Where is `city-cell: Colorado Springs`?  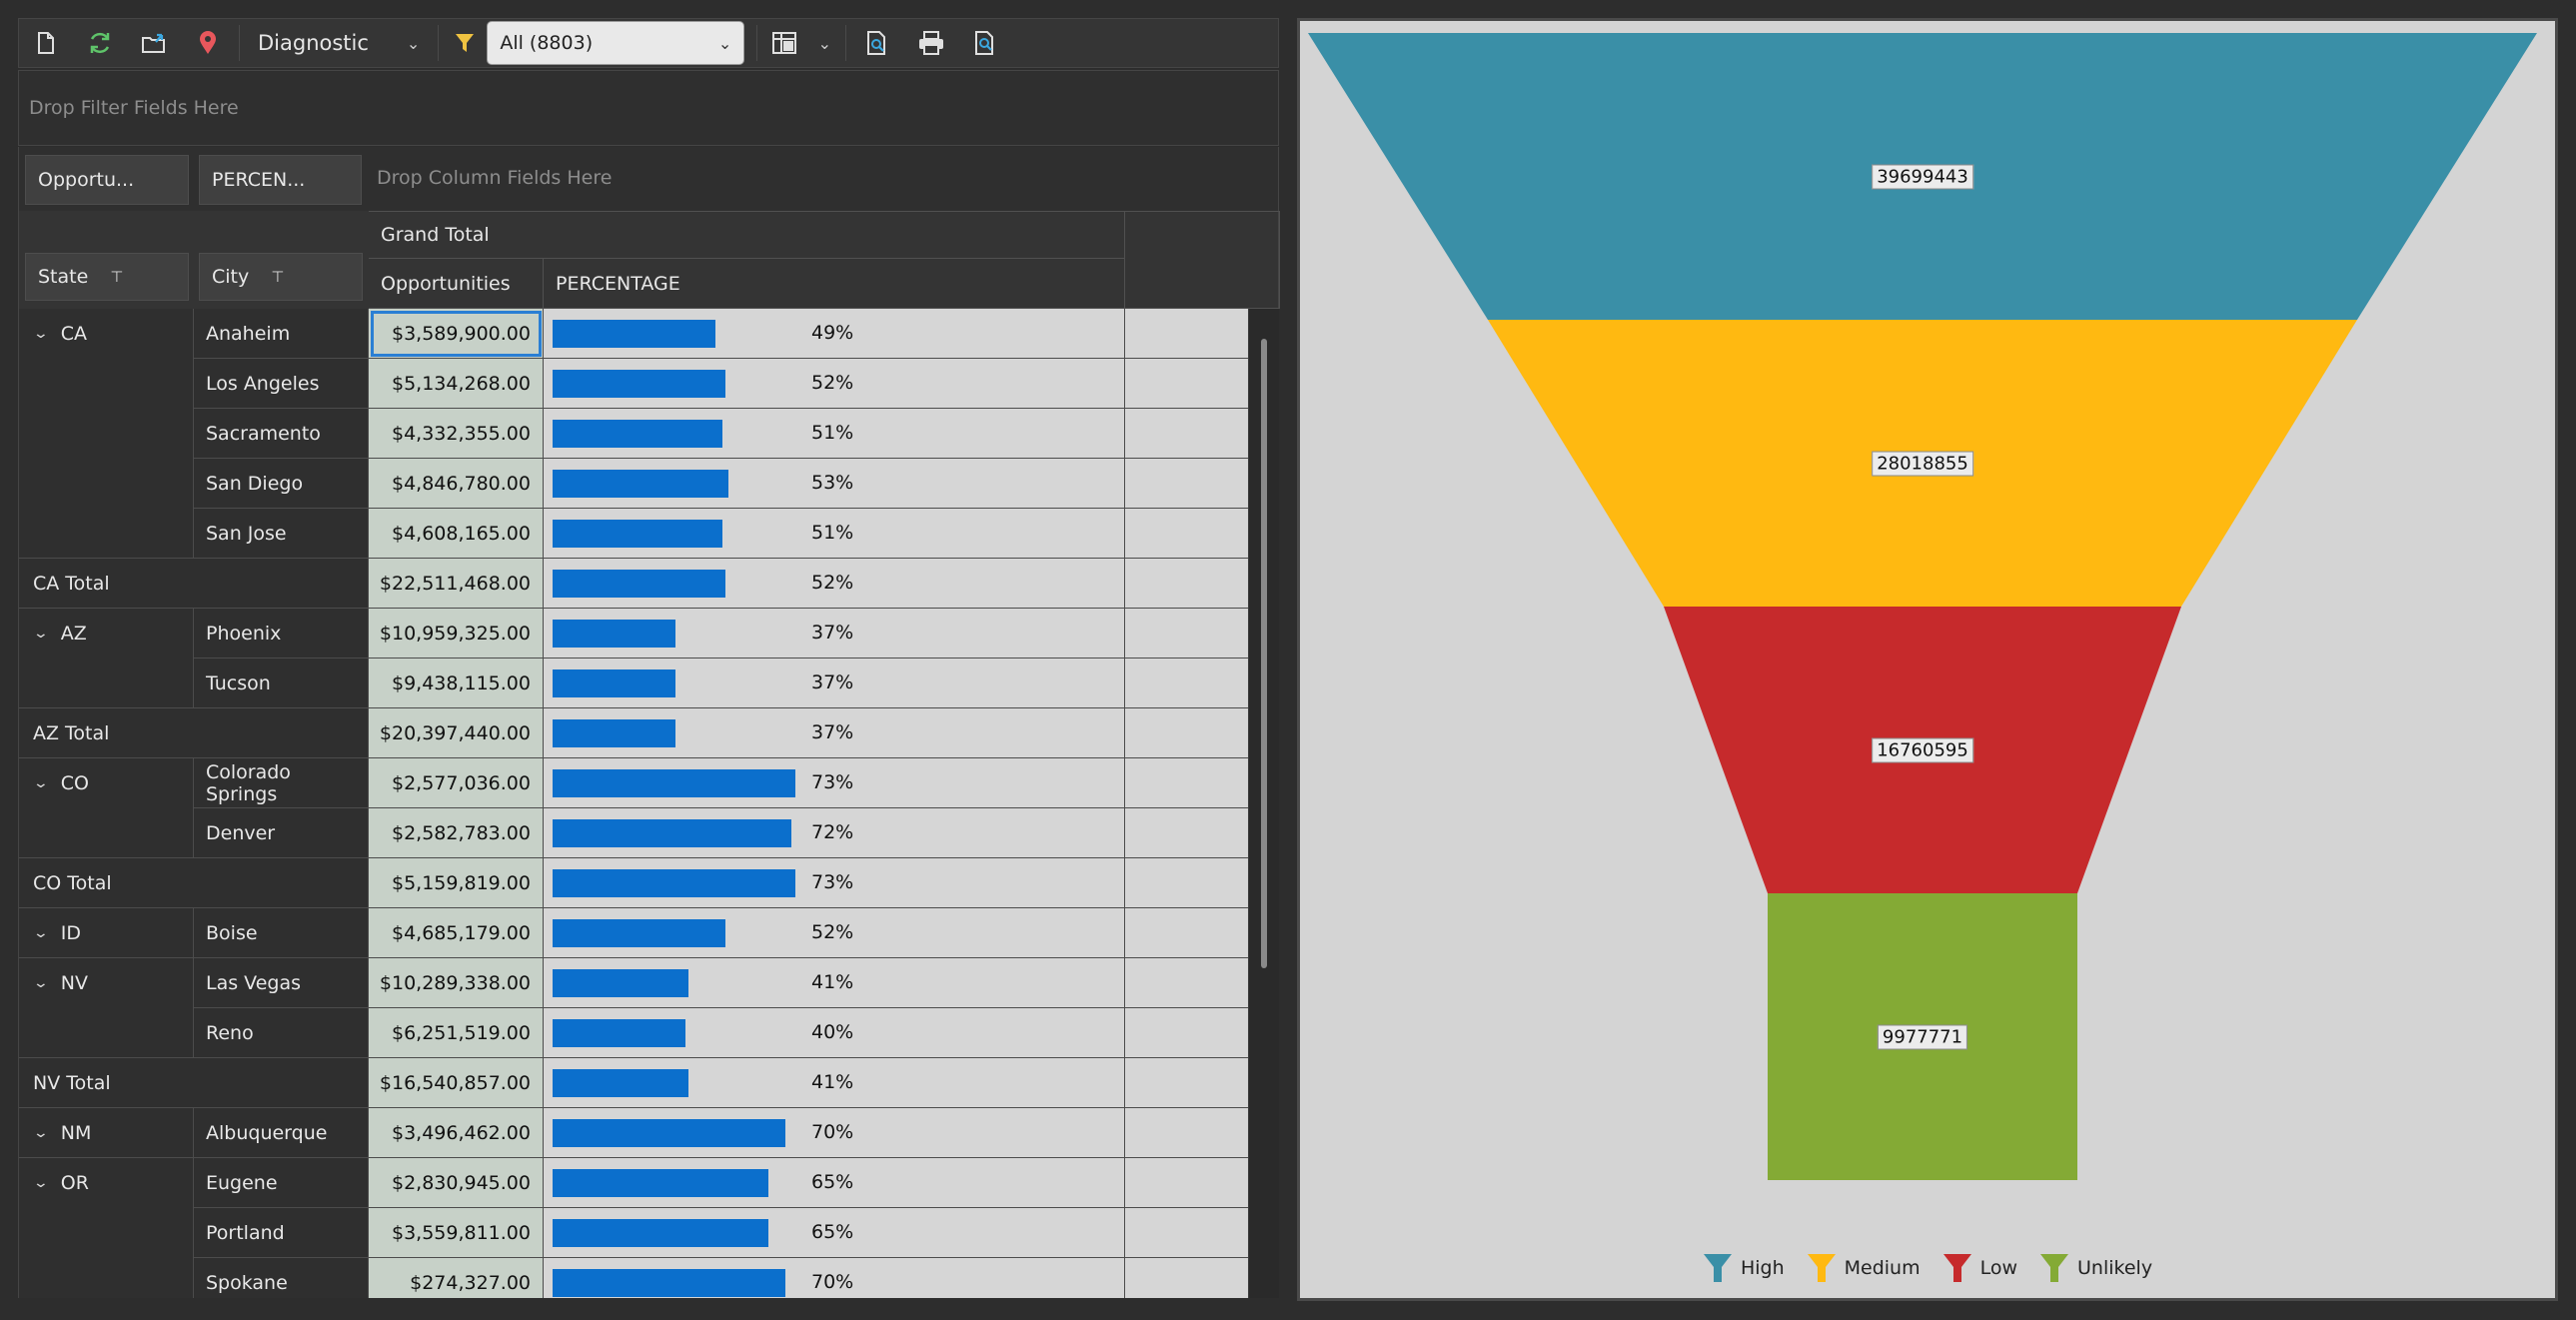
city-cell: Colorado Springs is located at coordinates (281, 783).